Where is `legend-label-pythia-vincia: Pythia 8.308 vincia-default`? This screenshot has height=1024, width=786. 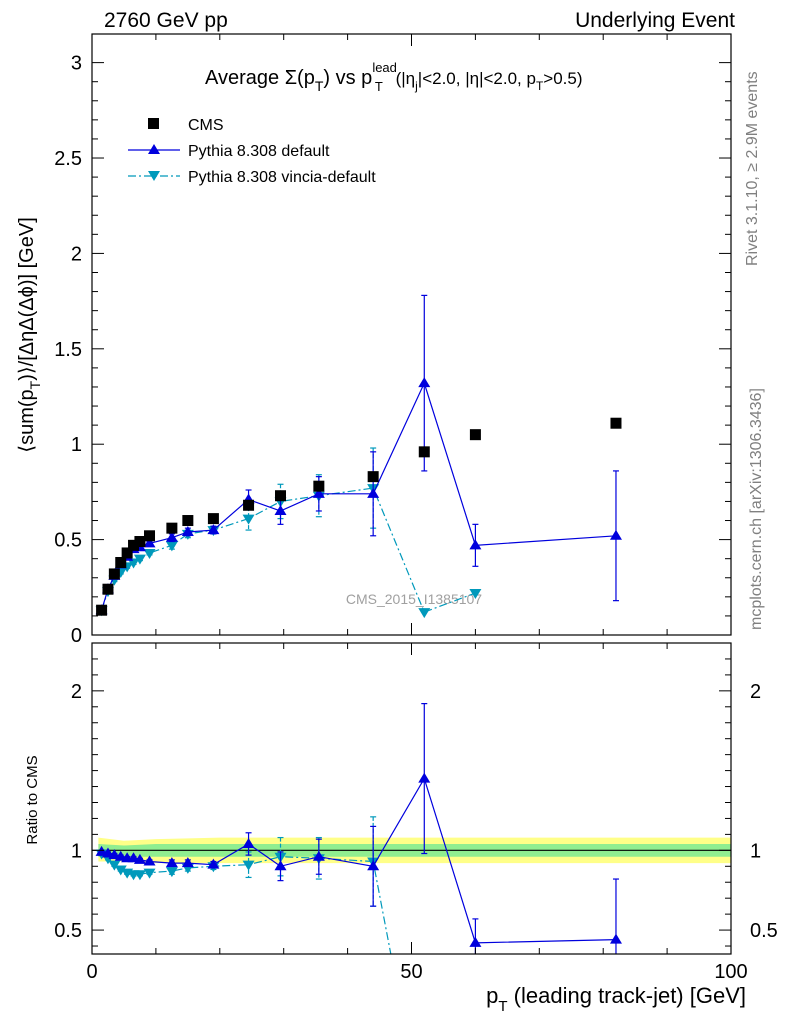 legend-label-pythia-vincia: Pythia 8.308 vincia-default is located at coordinates (282, 177).